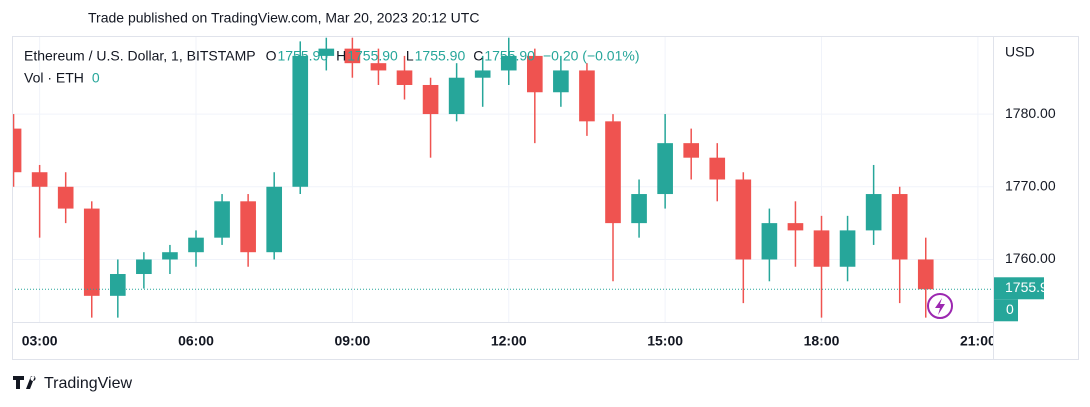  I want to click on y-tick-label: 1760.00, so click(1030, 258).